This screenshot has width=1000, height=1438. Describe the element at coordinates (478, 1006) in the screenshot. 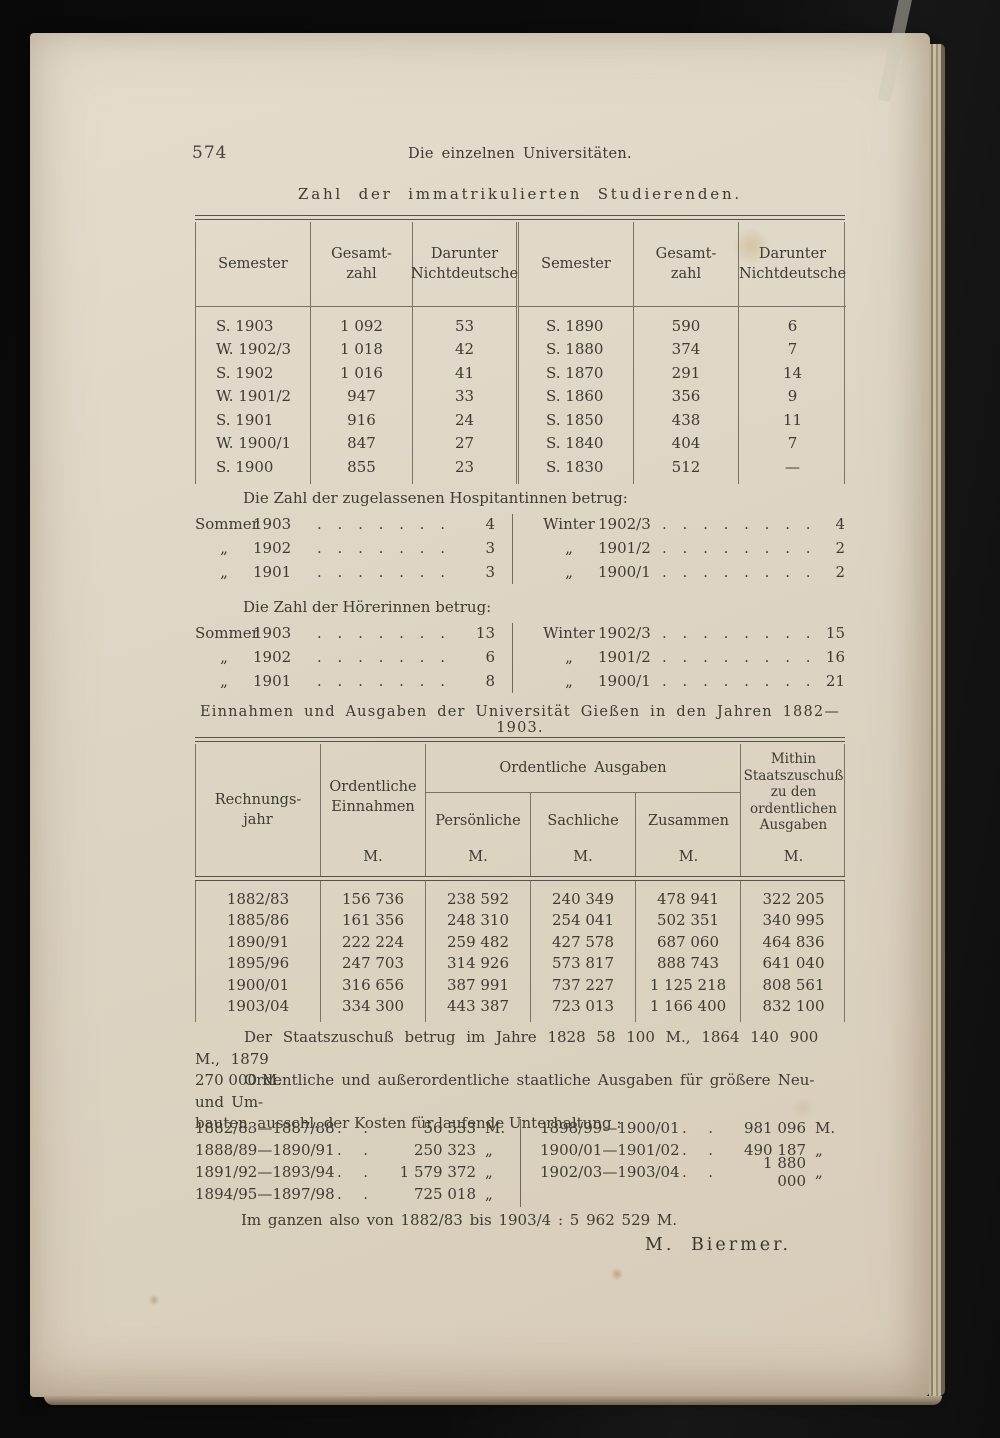

I see `table-cell: 443 387` at that location.